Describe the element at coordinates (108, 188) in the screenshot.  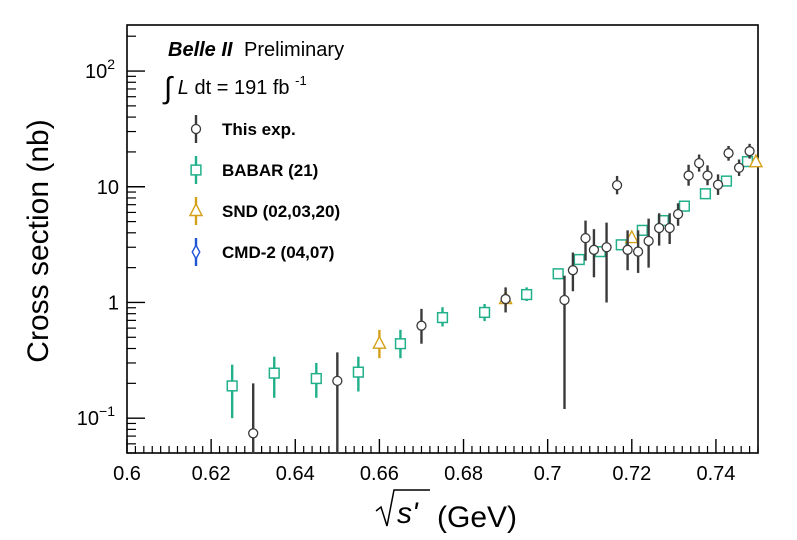
I see `y-tick-label: 10` at that location.